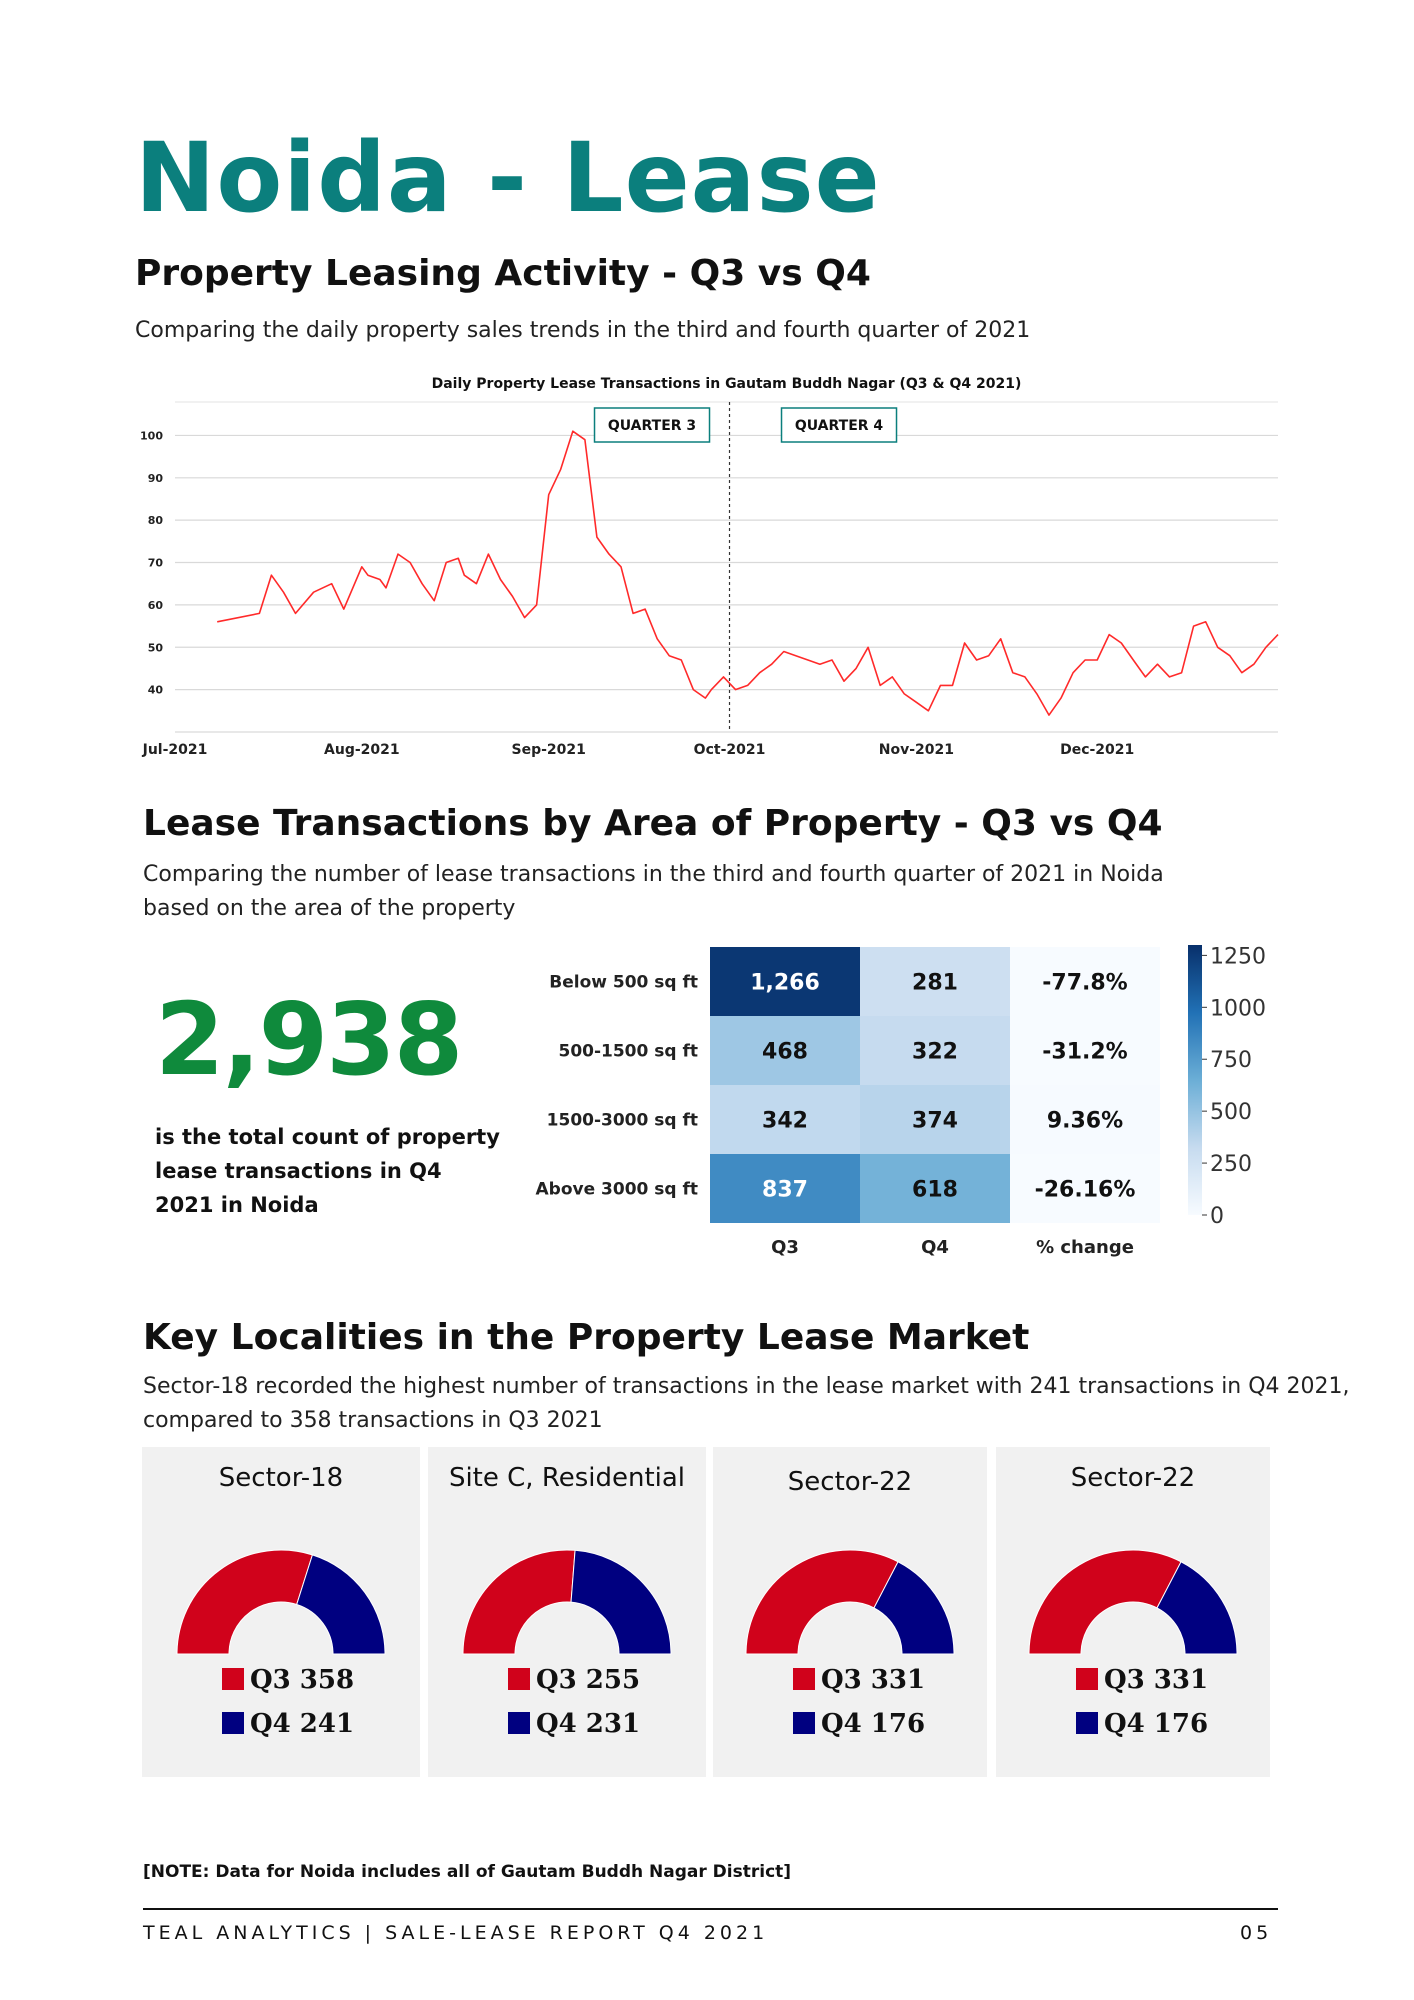 The width and height of the screenshot is (1414, 2000). I want to click on gauge-legend-q3: Q3 255, so click(574, 1680).